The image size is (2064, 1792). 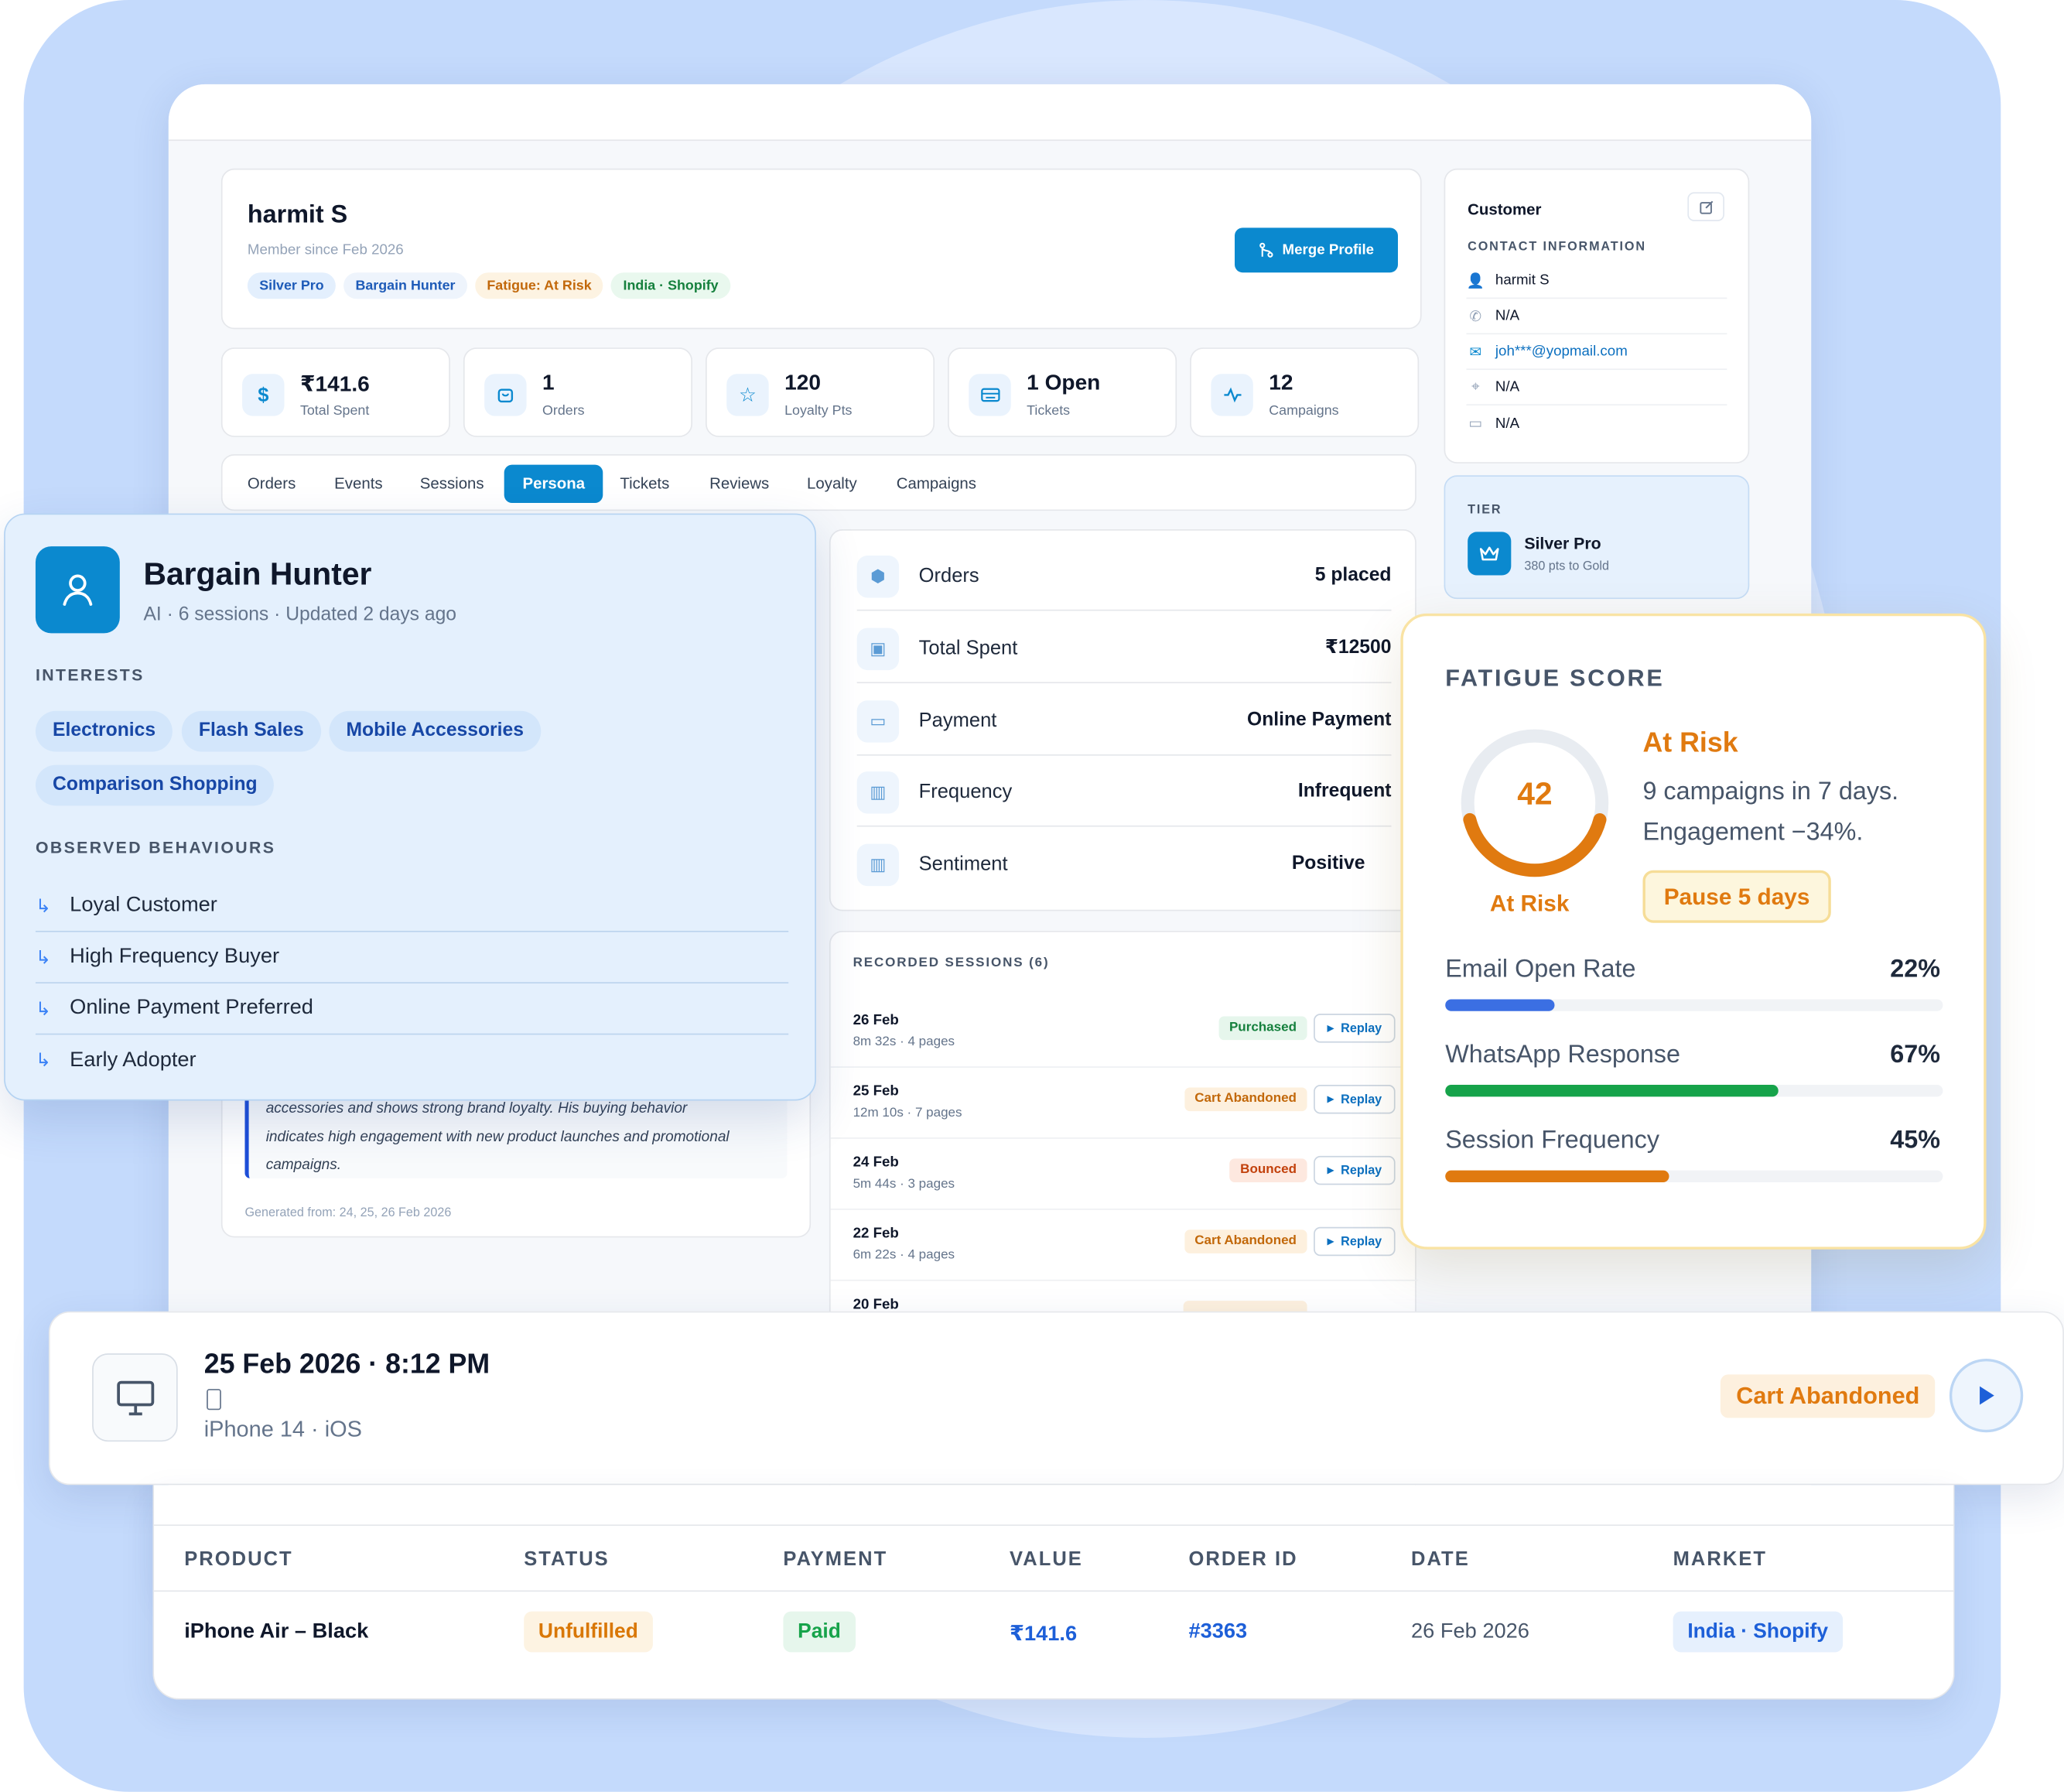 I want to click on persona-name: Bargain Hunter, so click(x=257, y=574).